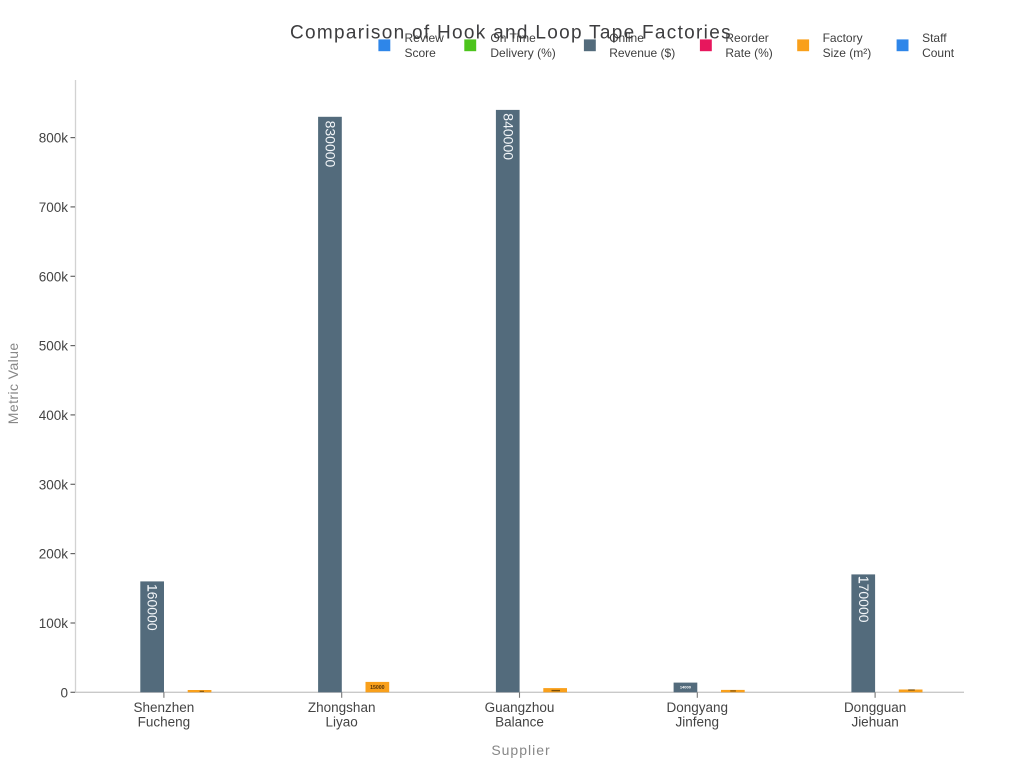  Describe the element at coordinates (626, 38) in the screenshot. I see `svg-text: Online` at that location.